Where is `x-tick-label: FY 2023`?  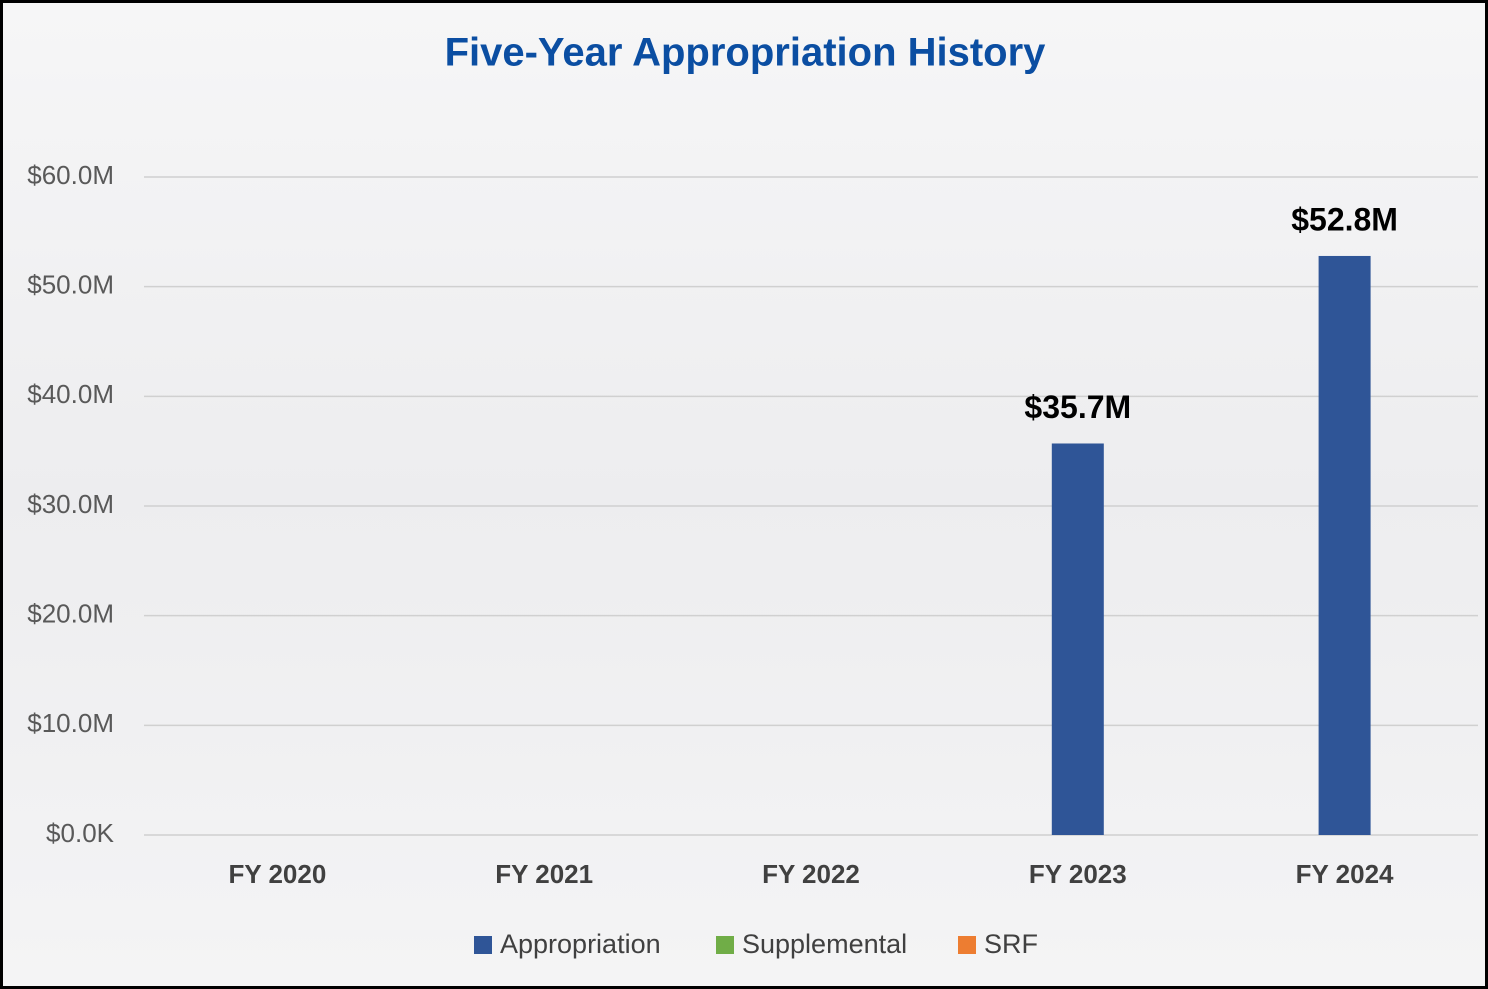
x-tick-label: FY 2023 is located at coordinates (1078, 874).